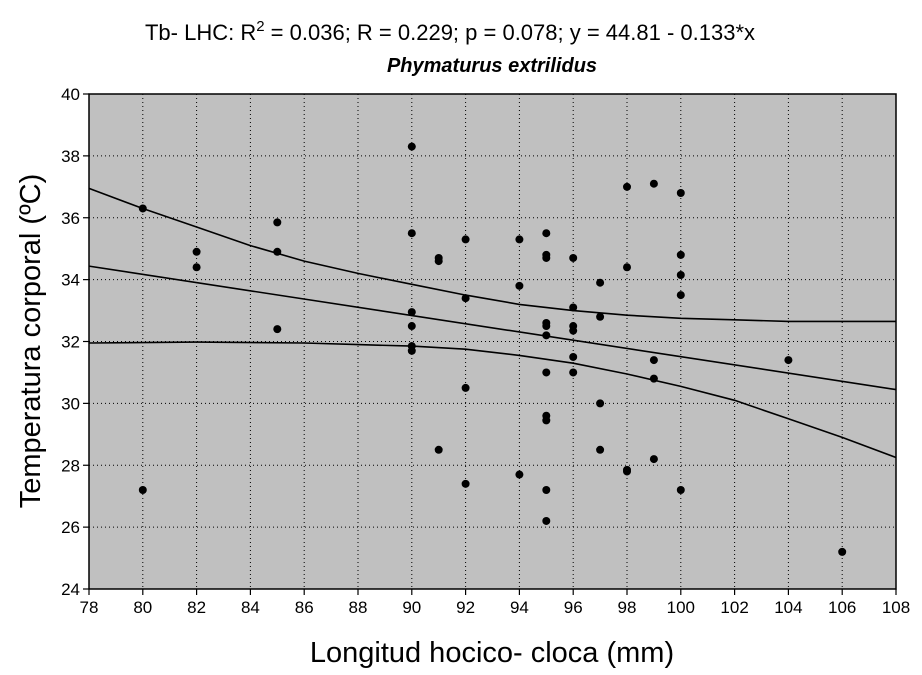  I want to click on chart-subtitle: Phymaturus extrilidus, so click(492, 66).